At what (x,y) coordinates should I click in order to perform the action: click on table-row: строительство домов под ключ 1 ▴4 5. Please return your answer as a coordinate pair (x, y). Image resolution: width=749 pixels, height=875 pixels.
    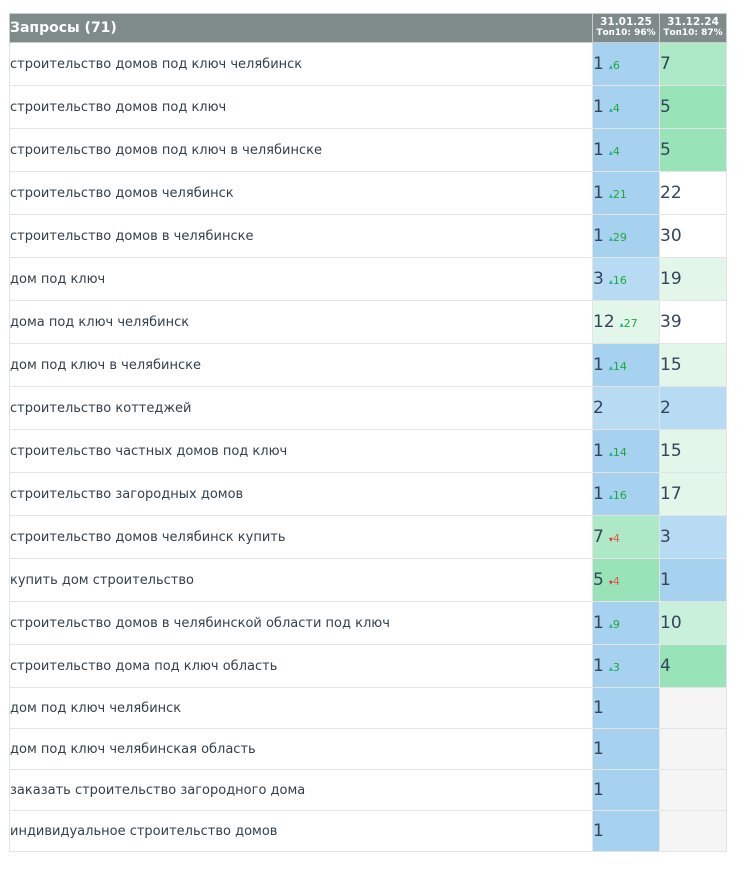
    Looking at the image, I should click on (368, 107).